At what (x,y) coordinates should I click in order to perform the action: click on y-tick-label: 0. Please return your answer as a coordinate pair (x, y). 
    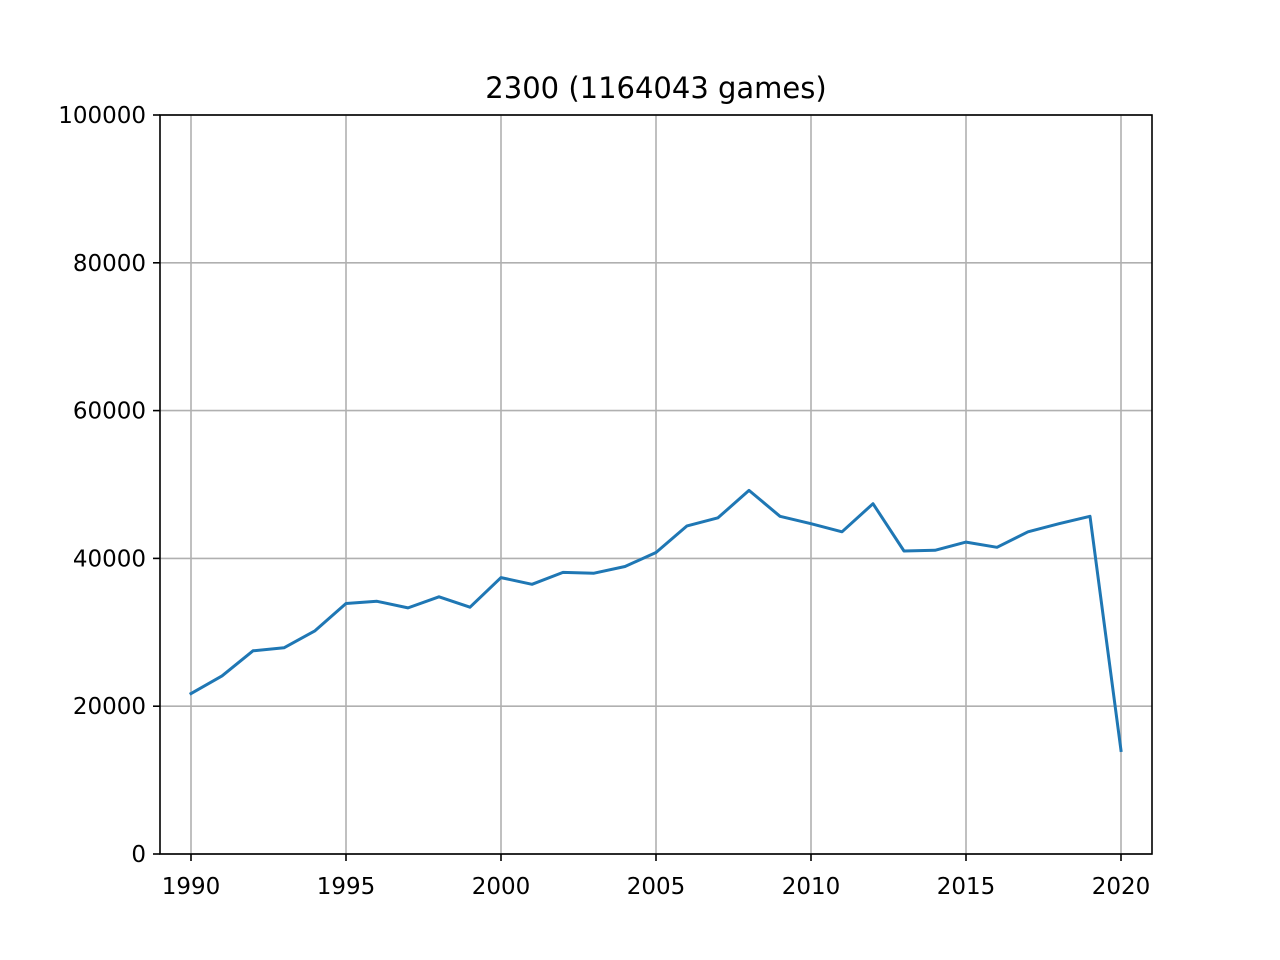
    Looking at the image, I should click on (138, 855).